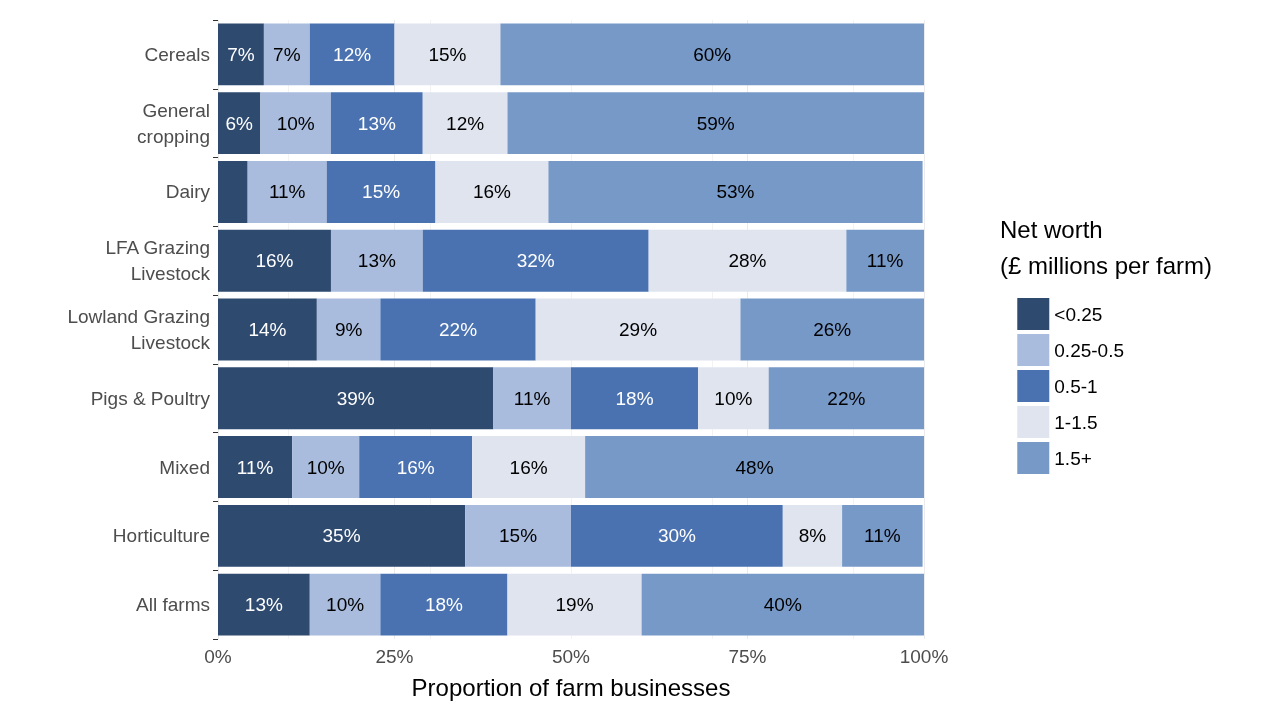 Image resolution: width=1277 pixels, height=725 pixels. I want to click on data-label: 59%, so click(715, 123).